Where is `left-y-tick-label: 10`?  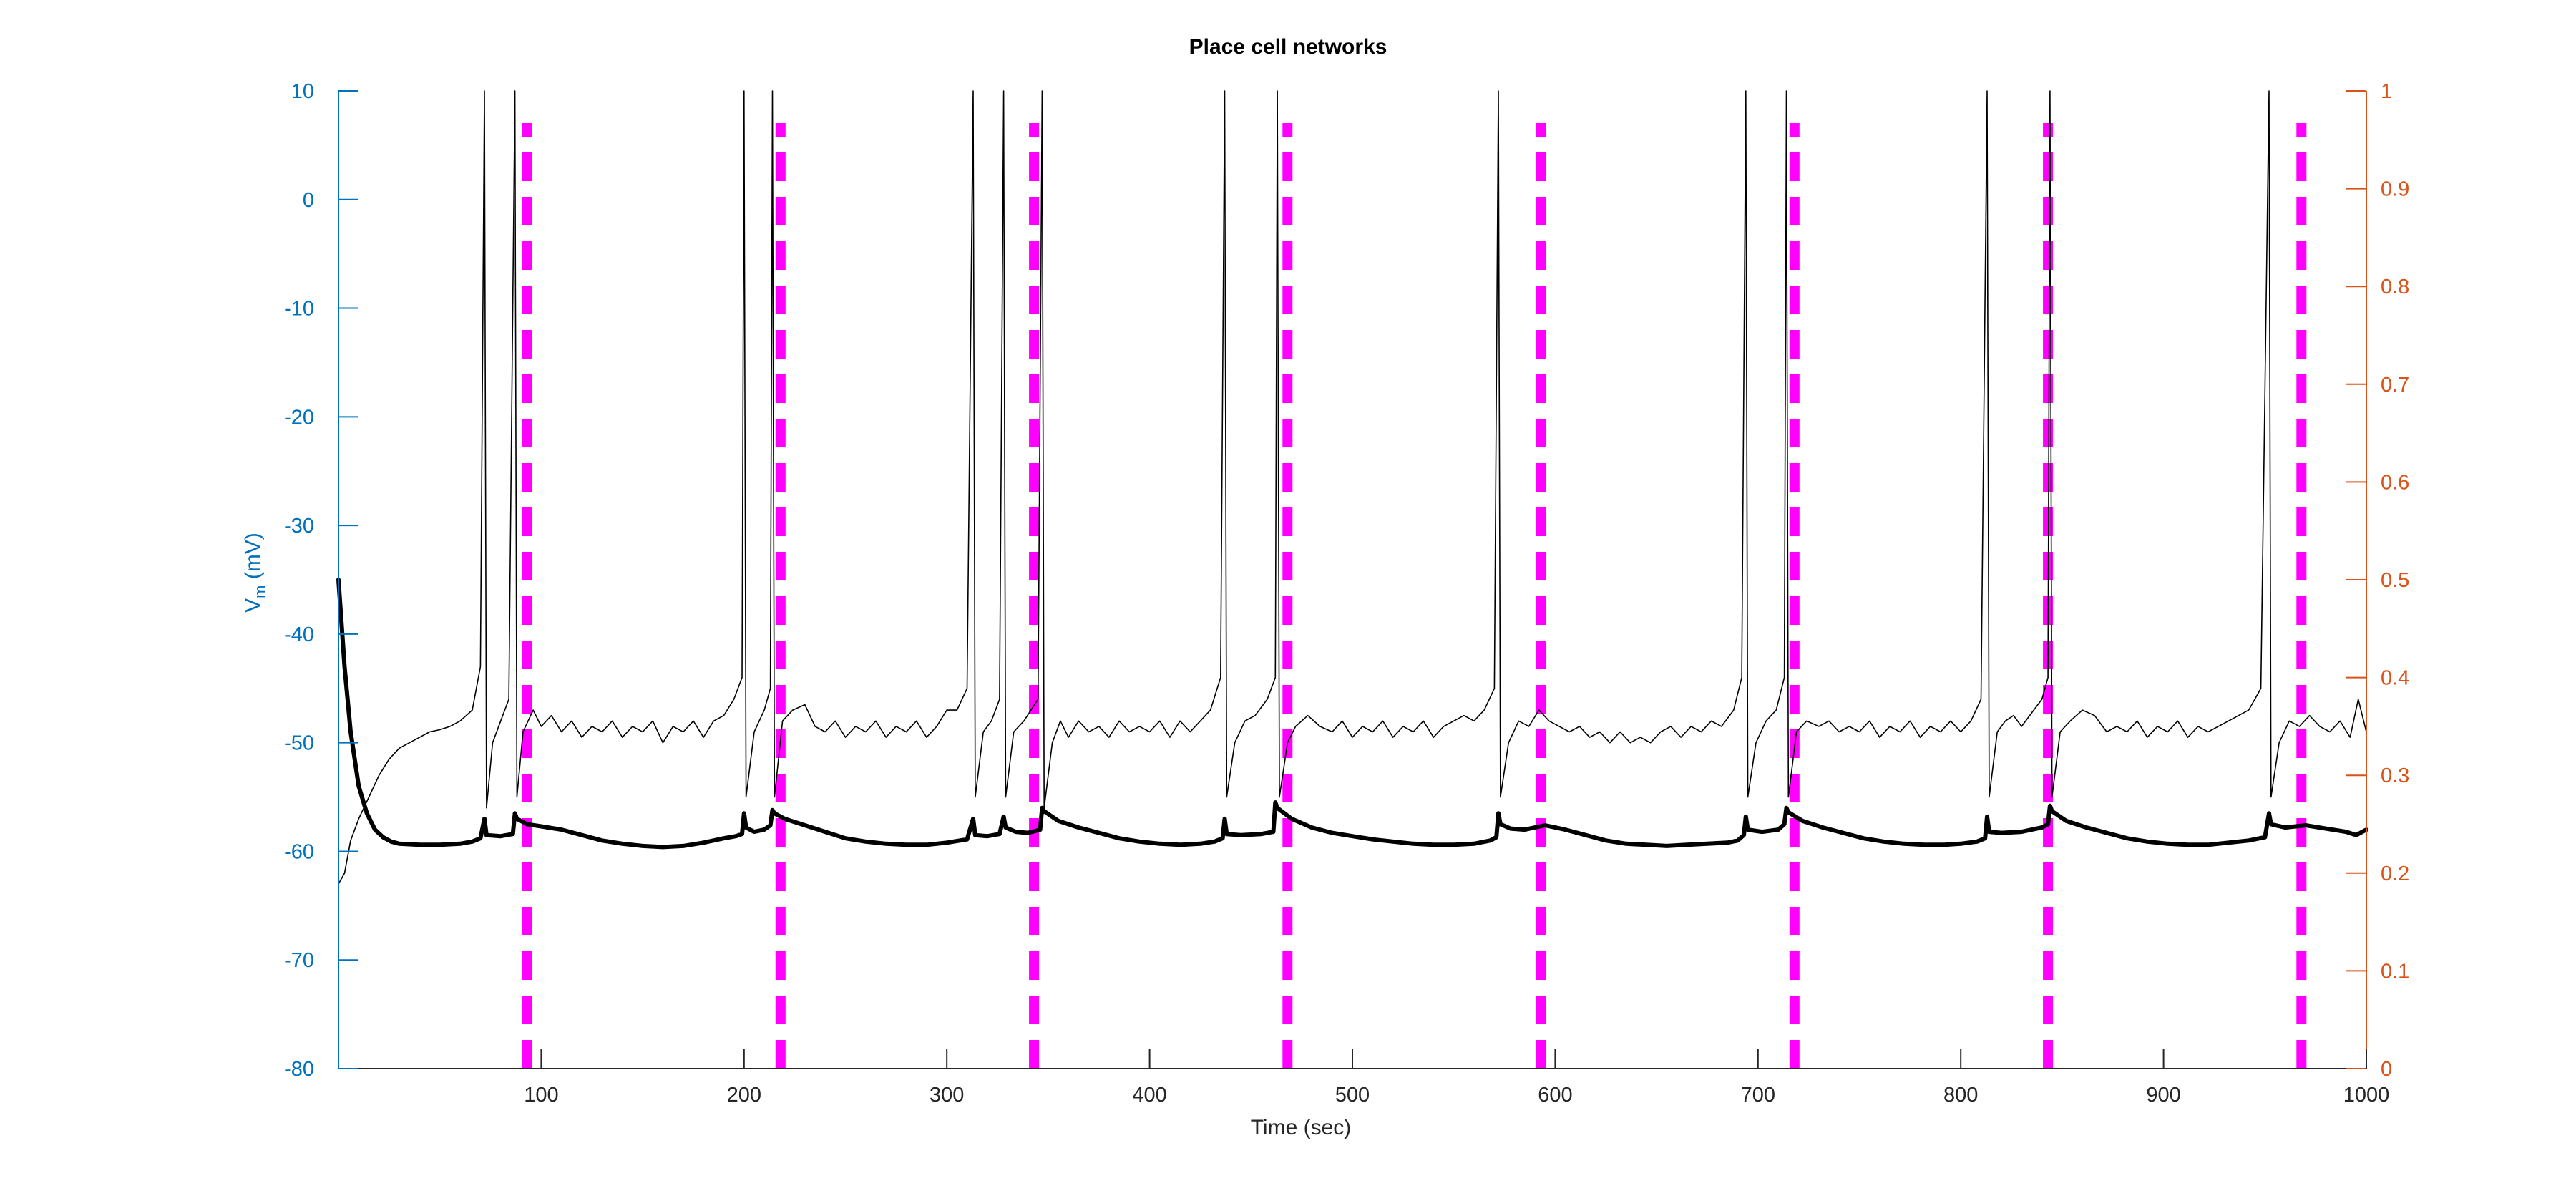
left-y-tick-label: 10 is located at coordinates (302, 91).